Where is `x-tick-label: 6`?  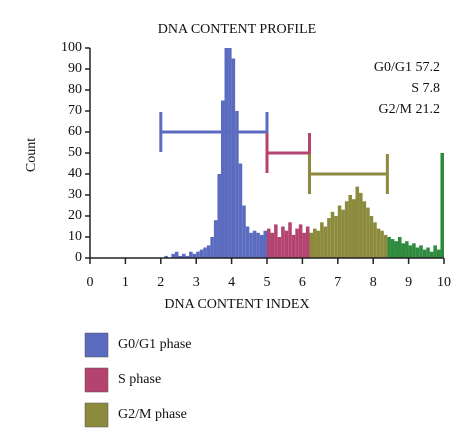
x-tick-label: 6 is located at coordinates (302, 282).